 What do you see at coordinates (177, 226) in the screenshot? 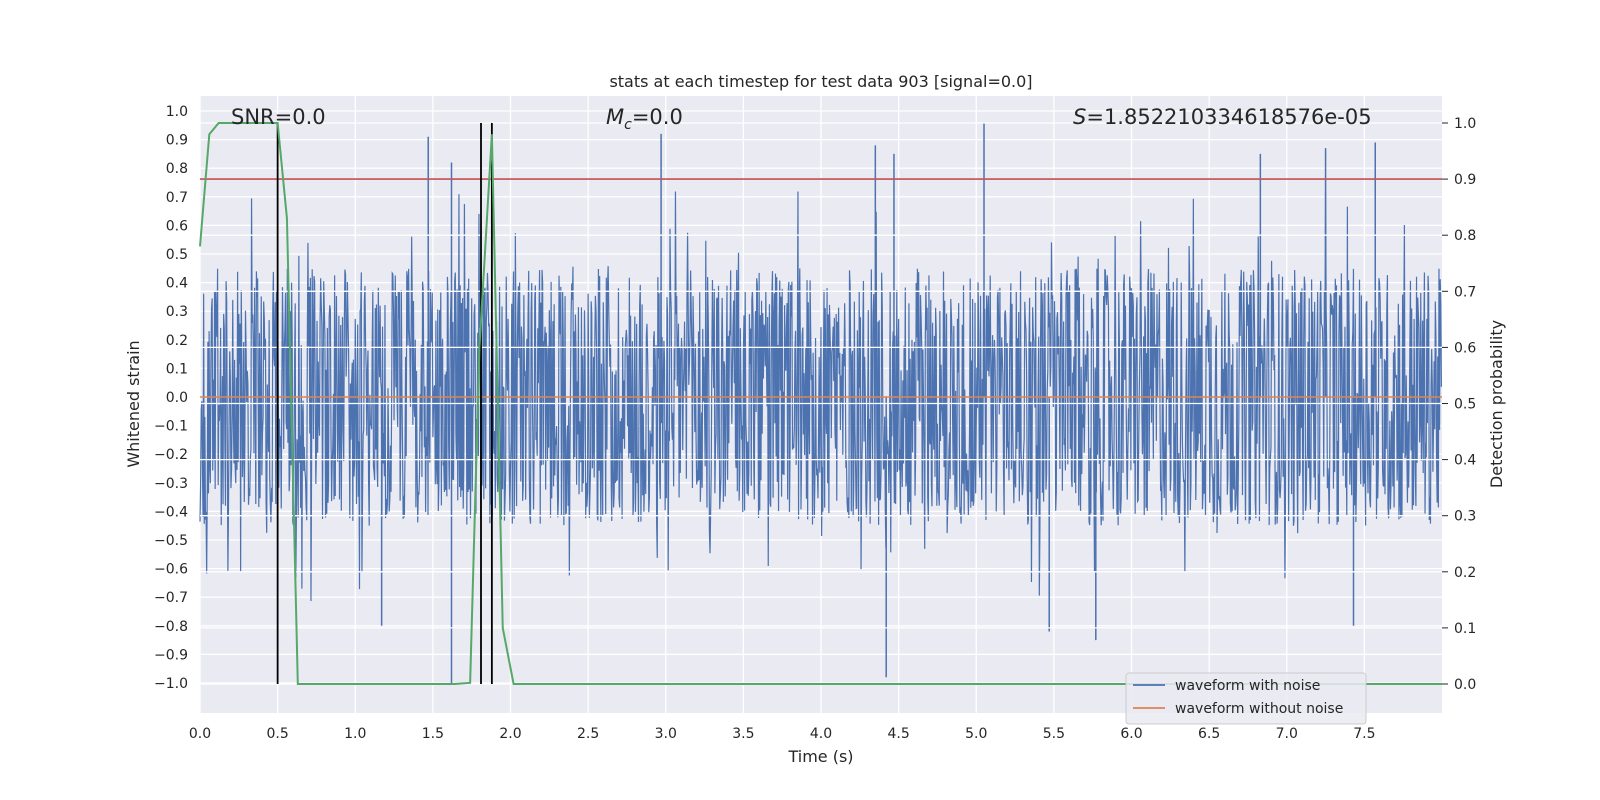
I see `y-left-tick-label: 0.6` at bounding box center [177, 226].